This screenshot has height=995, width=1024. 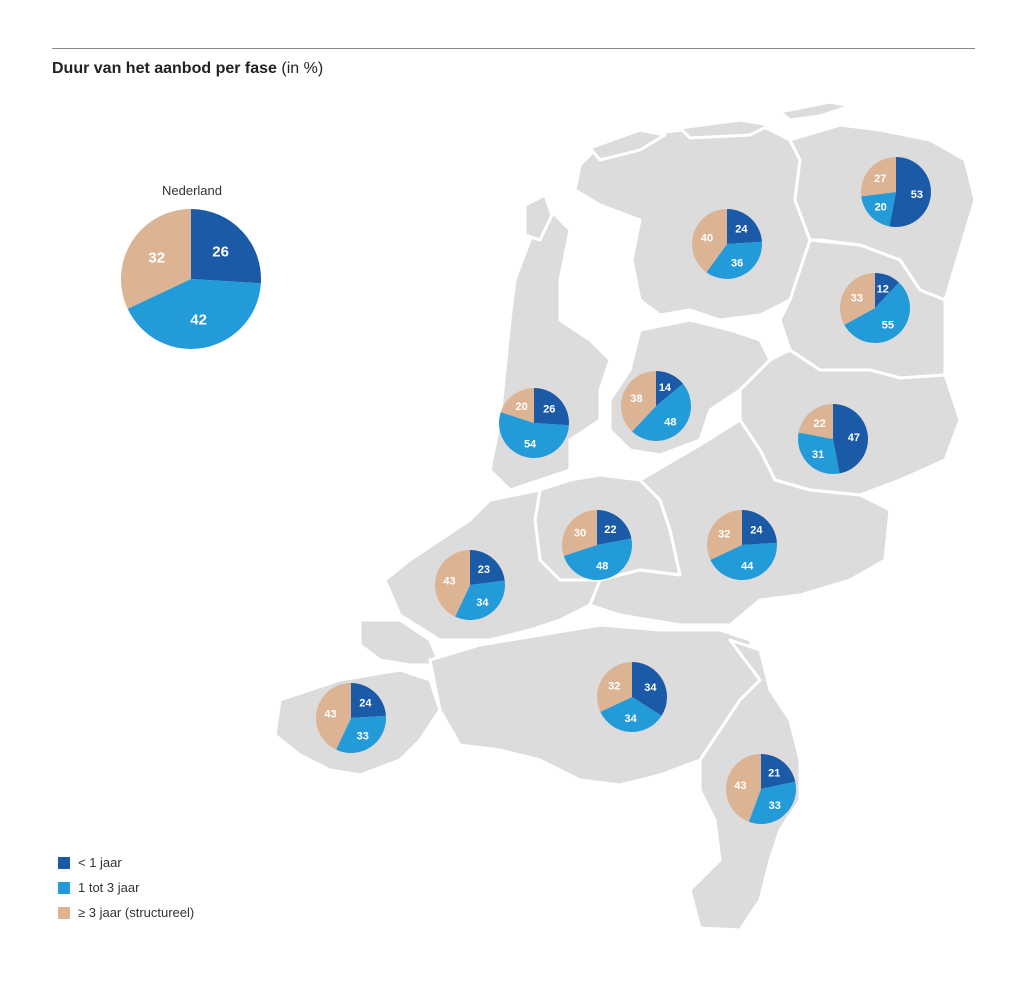 I want to click on region-pie-10-slice-mid, so click(x=361, y=734).